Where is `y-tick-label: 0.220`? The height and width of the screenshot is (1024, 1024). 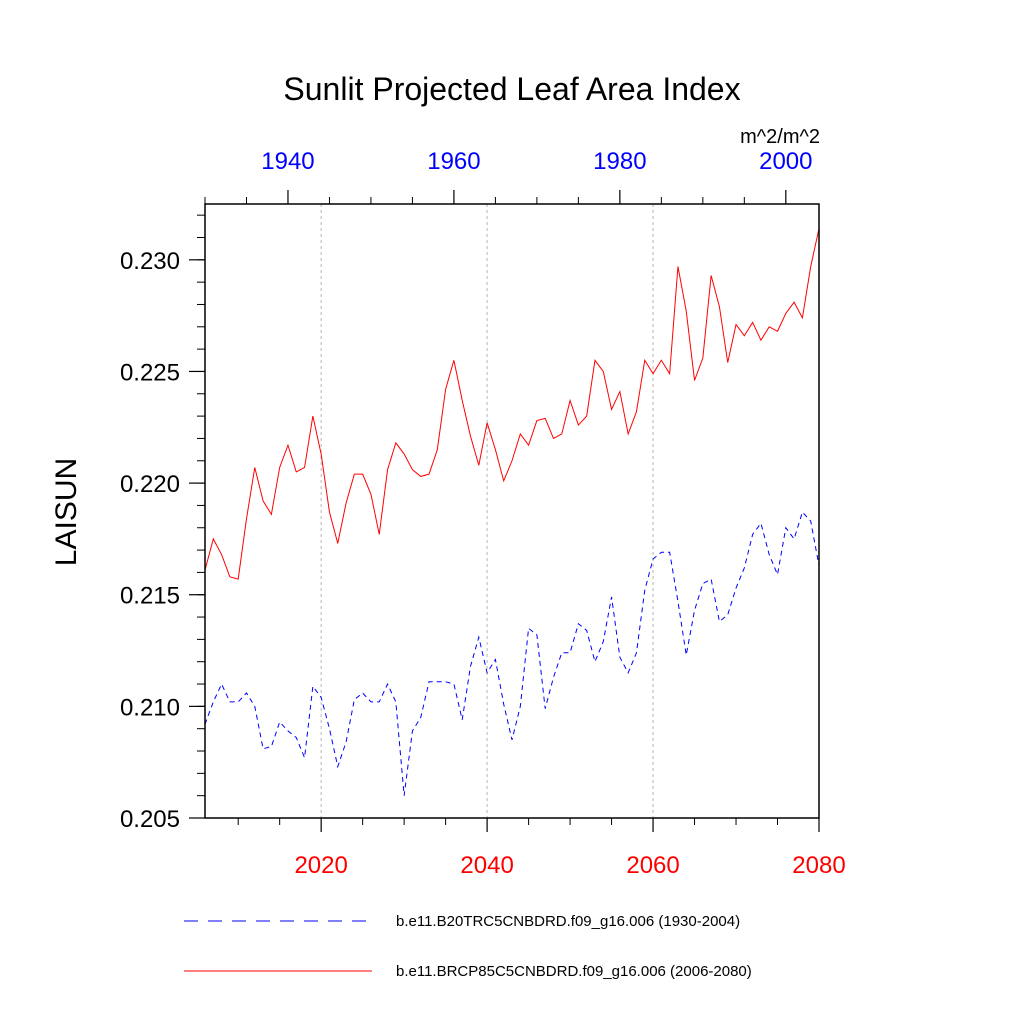 y-tick-label: 0.220 is located at coordinates (150, 484).